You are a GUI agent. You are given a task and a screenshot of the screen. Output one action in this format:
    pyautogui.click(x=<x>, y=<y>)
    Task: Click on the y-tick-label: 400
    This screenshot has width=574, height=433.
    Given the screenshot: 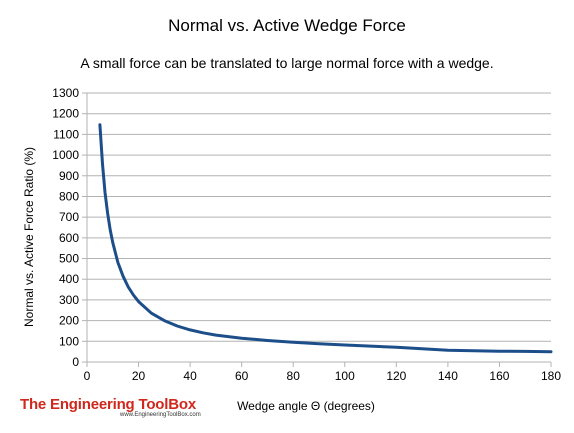 What is the action you would take?
    pyautogui.click(x=69, y=279)
    